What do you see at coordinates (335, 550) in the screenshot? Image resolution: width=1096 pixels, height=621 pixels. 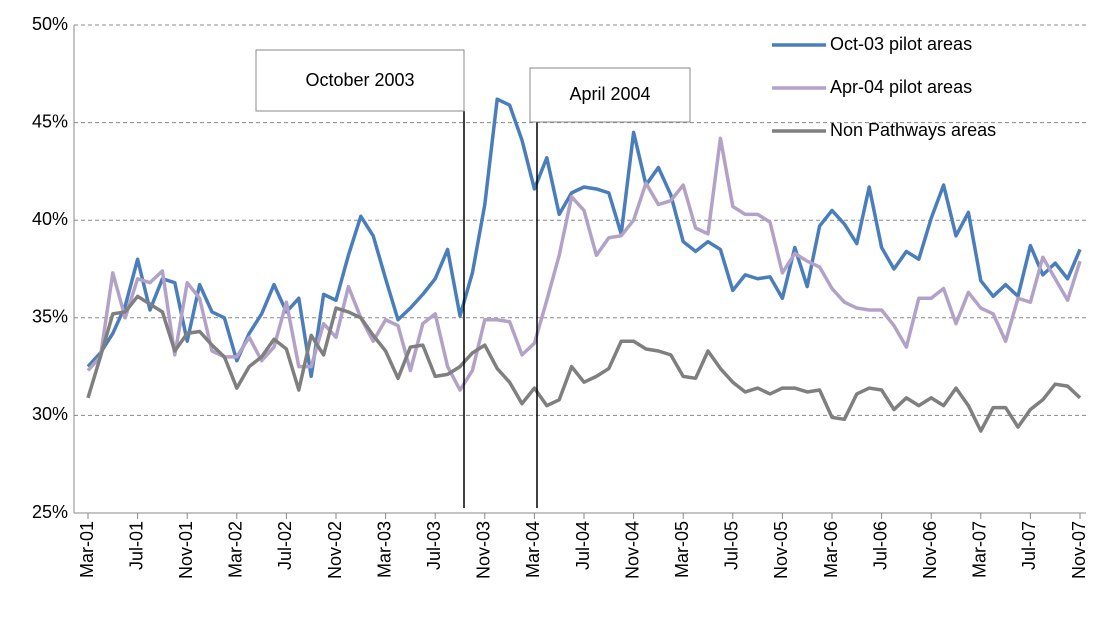 I see `x-tick-label: Nov-02` at bounding box center [335, 550].